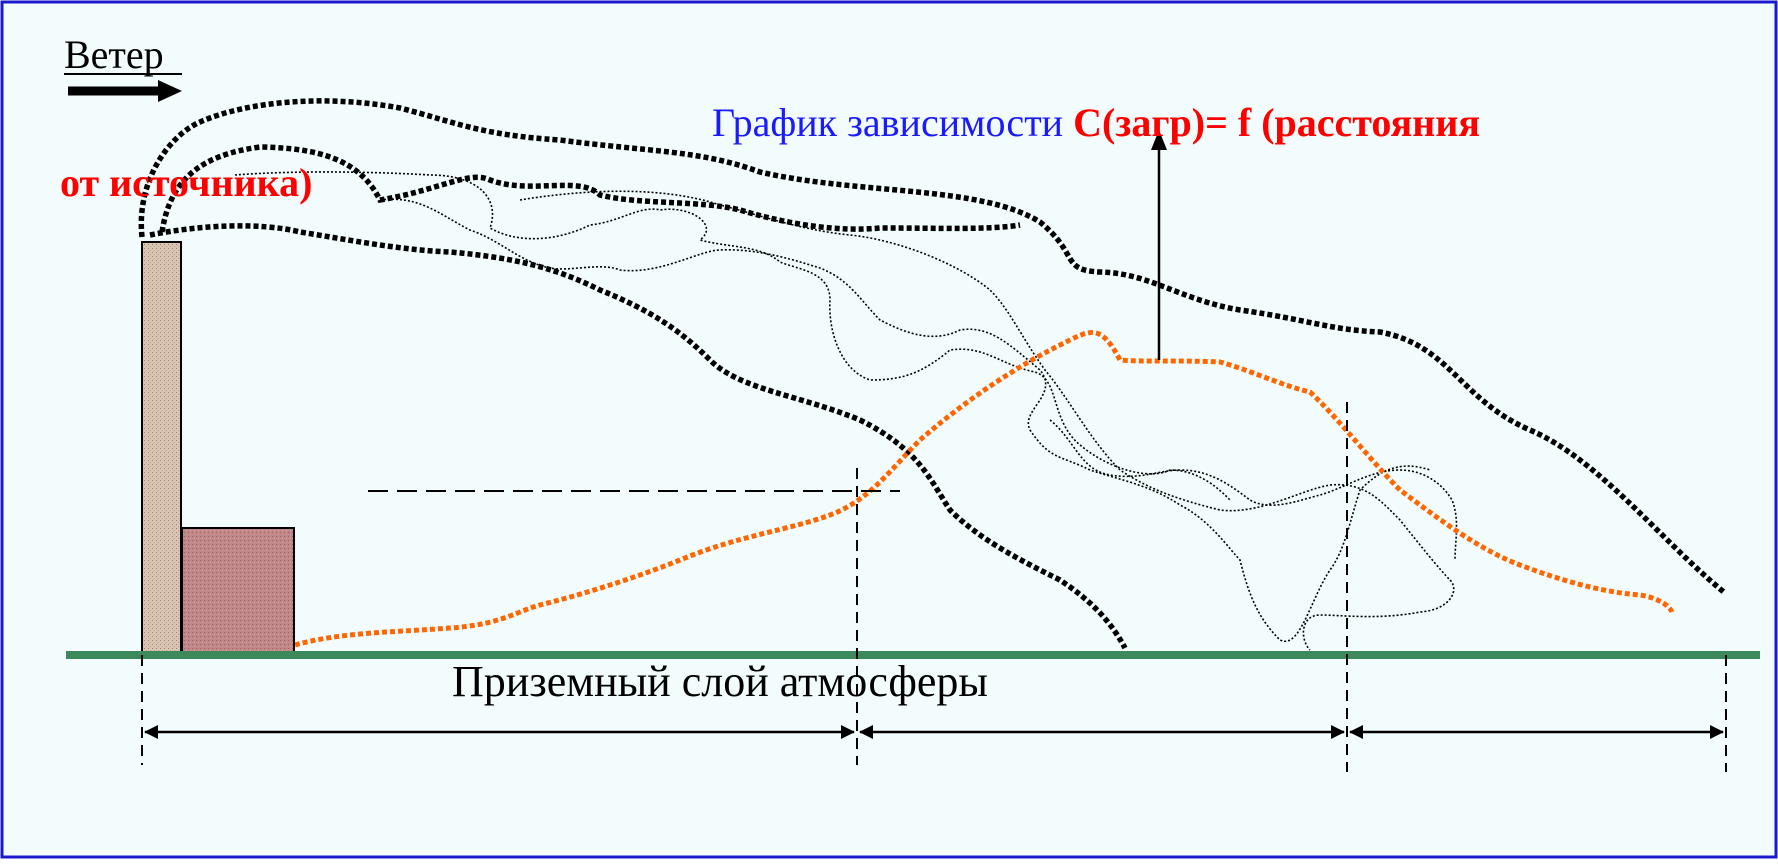 The height and width of the screenshot is (864, 1778). What do you see at coordinates (125, 91) in the screenshot?
I see `wind-arrow` at bounding box center [125, 91].